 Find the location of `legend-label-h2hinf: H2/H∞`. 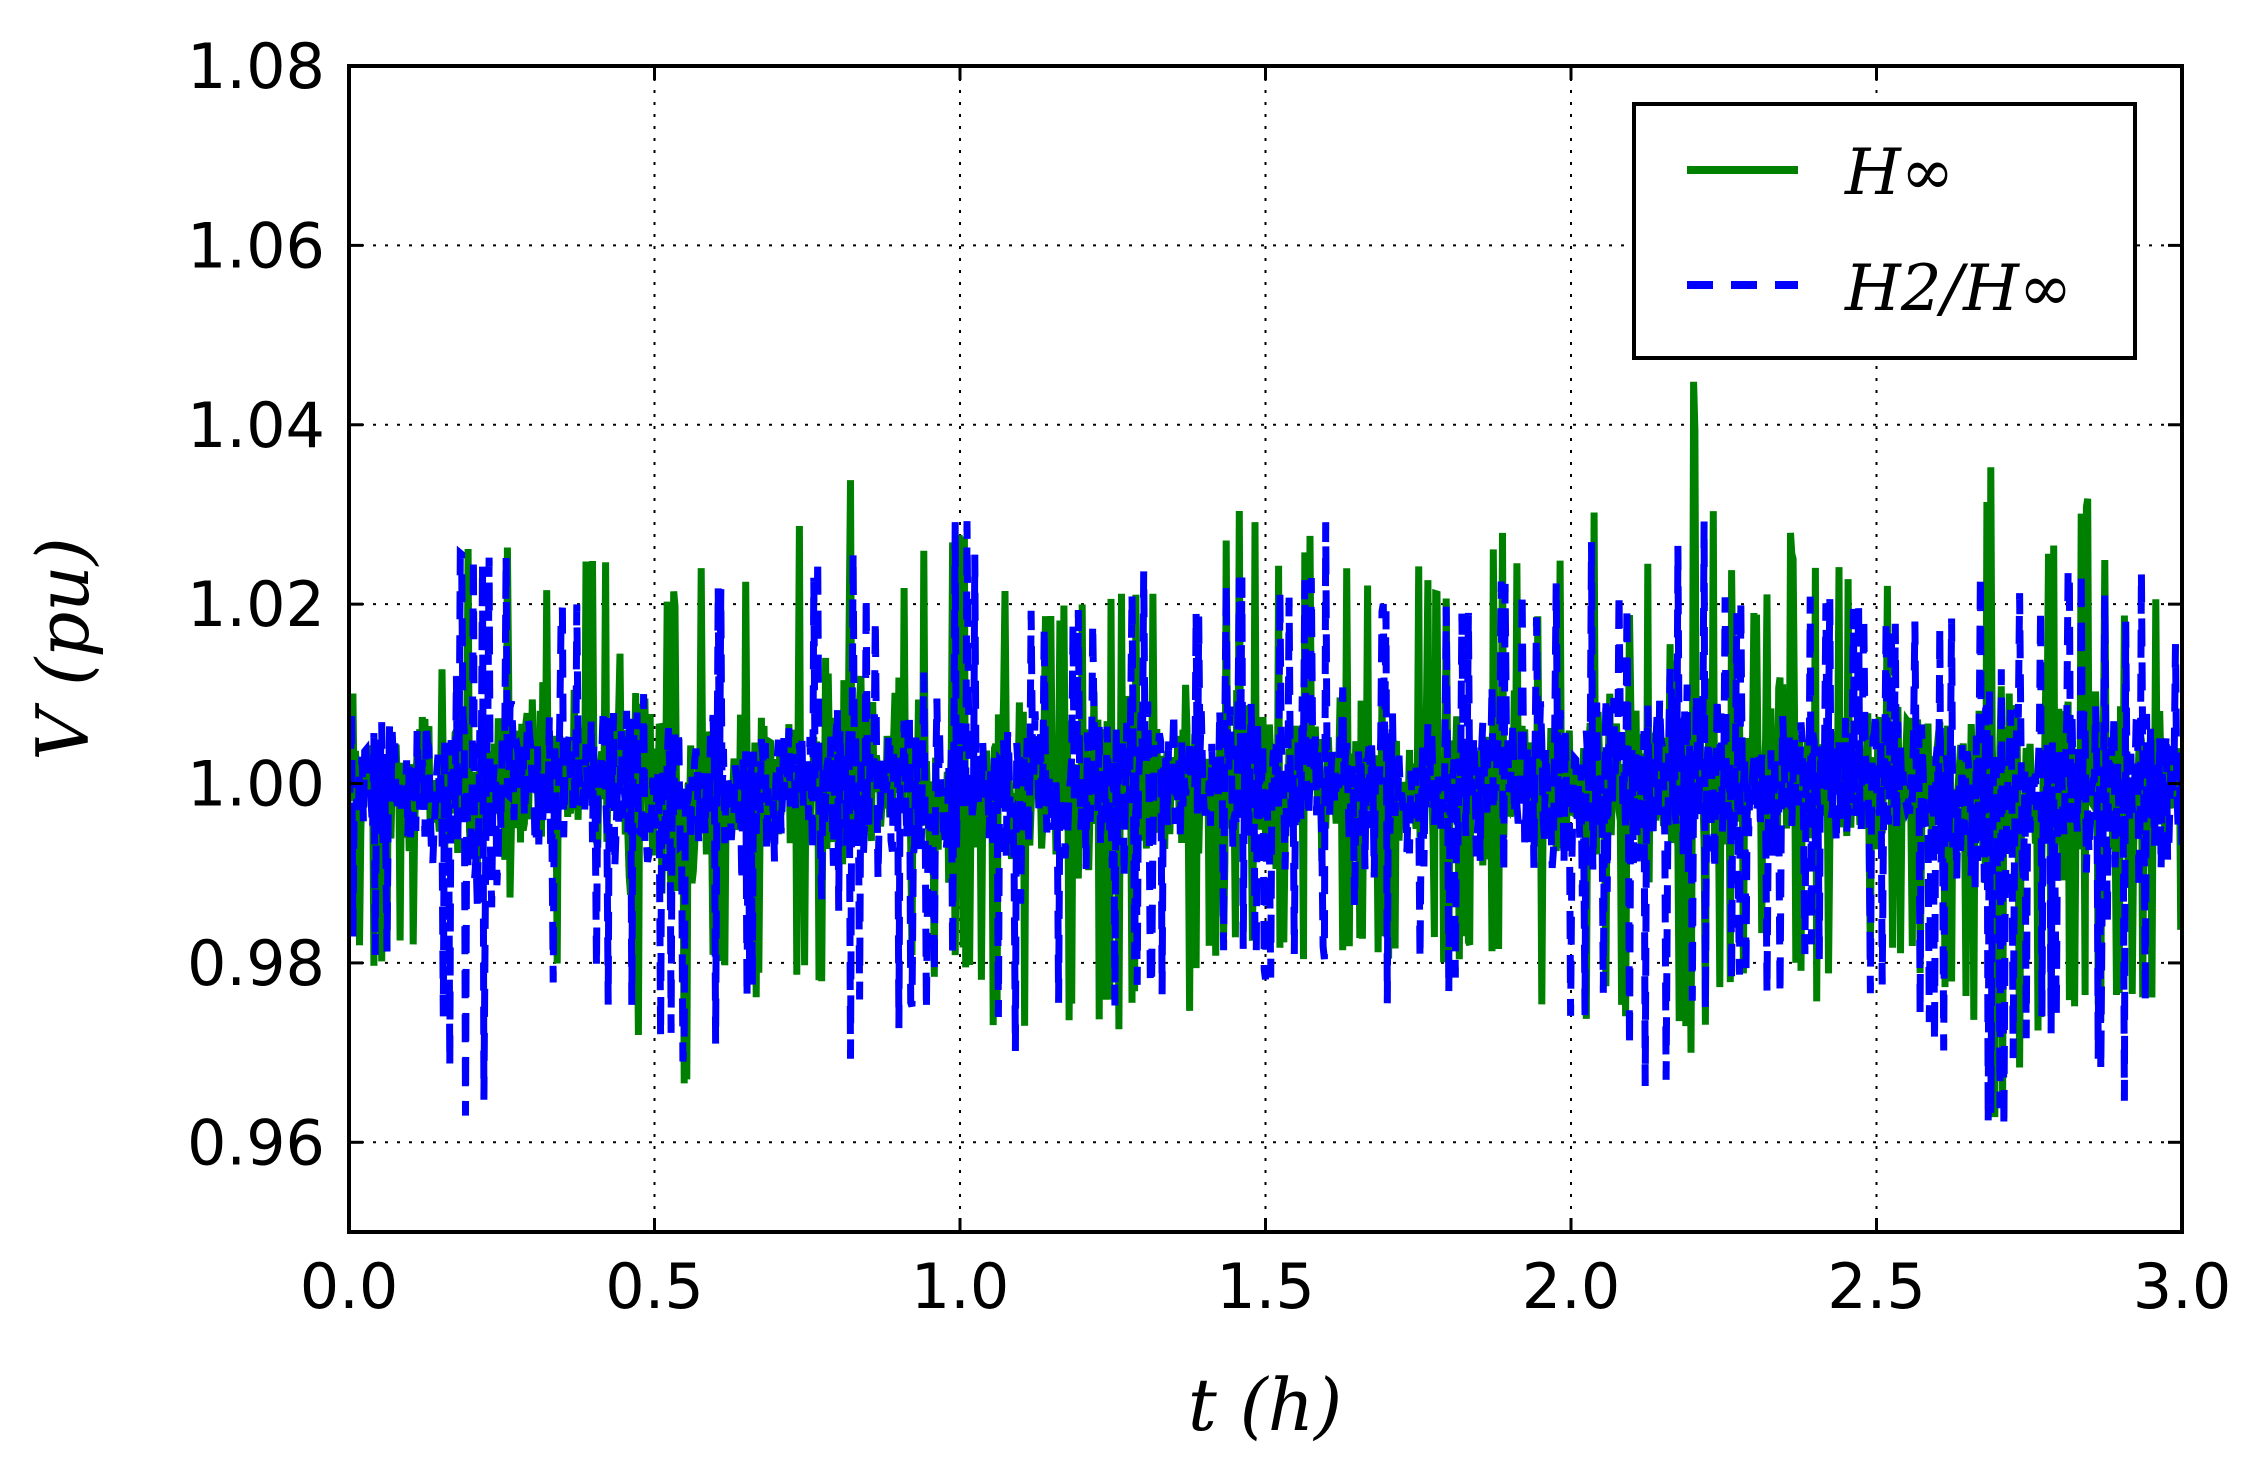

legend-label-h2hinf: H2/H∞ is located at coordinates (1958, 289).